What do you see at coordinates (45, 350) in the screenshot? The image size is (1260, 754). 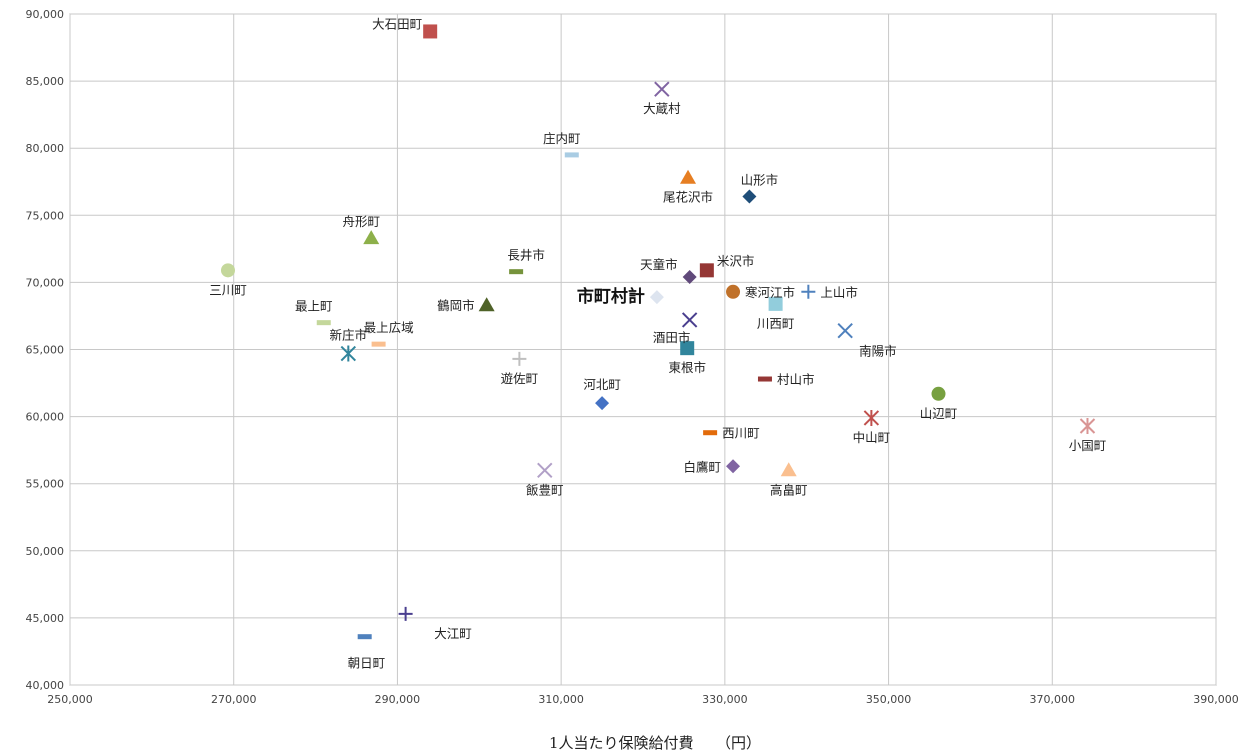 I see `y-tick-label: 65,000` at bounding box center [45, 350].